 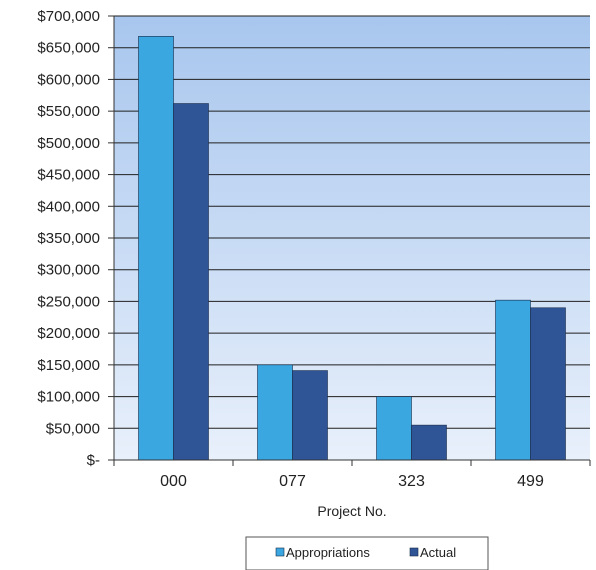 I want to click on y-tick-label: $50,000, so click(x=73, y=428).